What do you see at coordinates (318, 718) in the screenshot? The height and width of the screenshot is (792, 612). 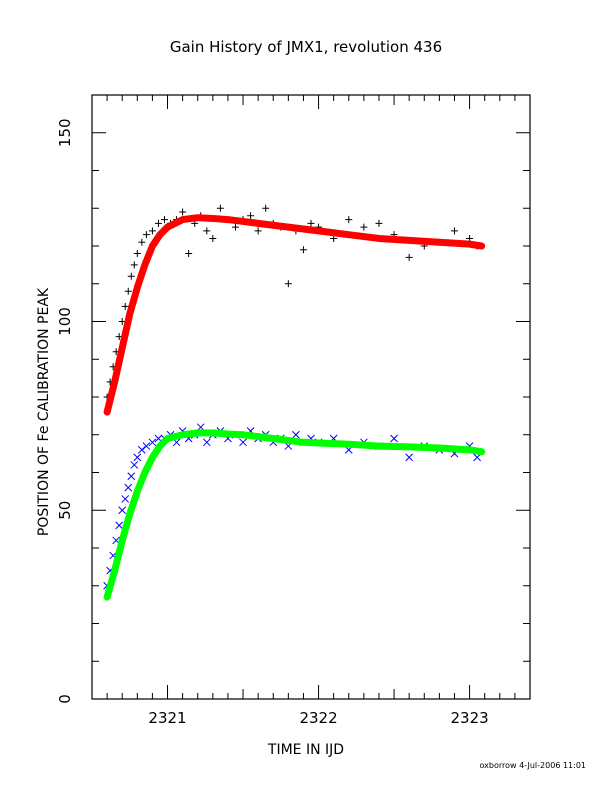 I see `x-tick-label: 2322` at bounding box center [318, 718].